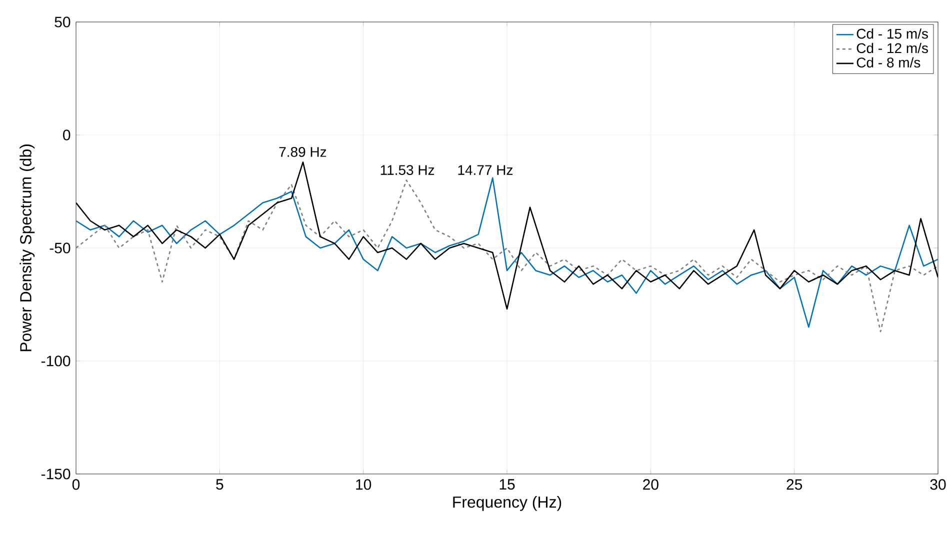 The height and width of the screenshot is (537, 947). What do you see at coordinates (220, 484) in the screenshot?
I see `x-tick-label: 5` at bounding box center [220, 484].